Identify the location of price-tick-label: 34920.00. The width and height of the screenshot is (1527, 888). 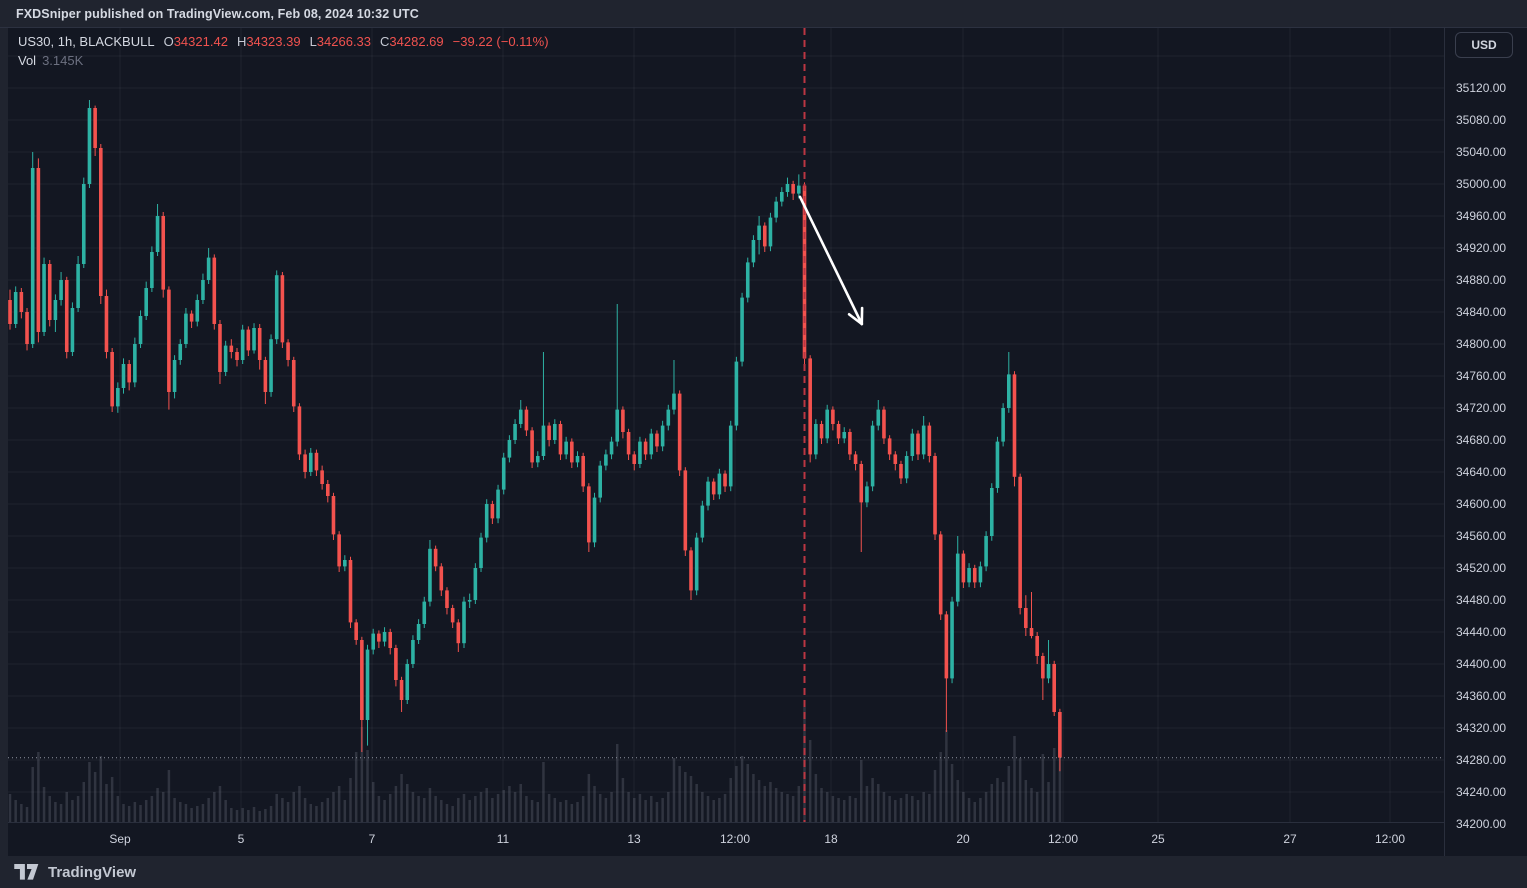
(1481, 248).